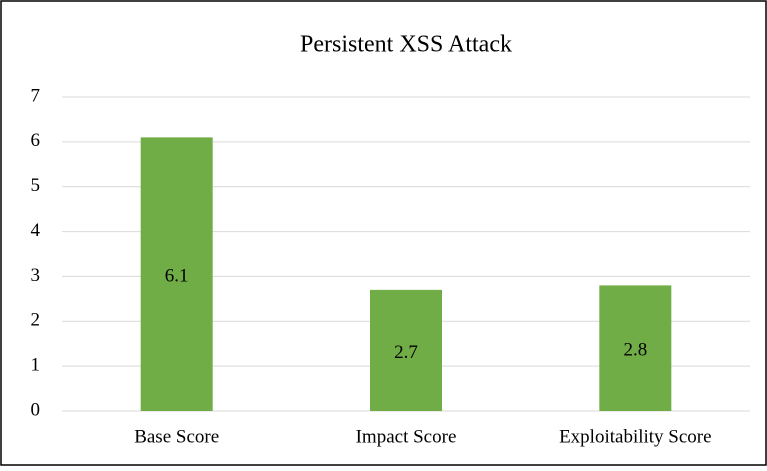 The height and width of the screenshot is (471, 767). I want to click on y-tick-label: 7, so click(36, 95).